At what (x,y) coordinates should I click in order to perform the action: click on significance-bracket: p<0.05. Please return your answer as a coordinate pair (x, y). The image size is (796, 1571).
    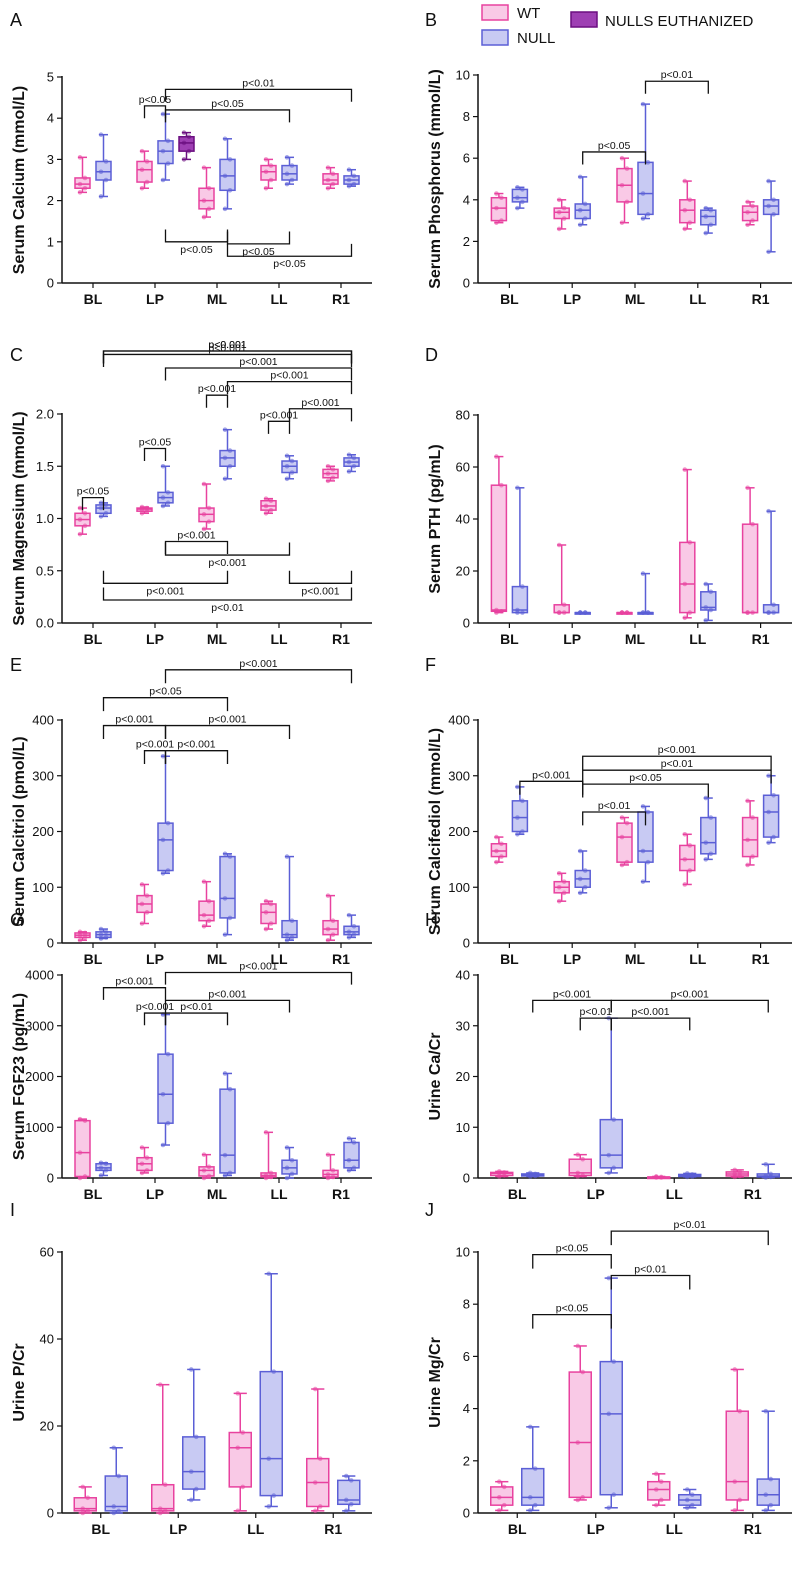
    Looking at the image, I should click on (196, 242).